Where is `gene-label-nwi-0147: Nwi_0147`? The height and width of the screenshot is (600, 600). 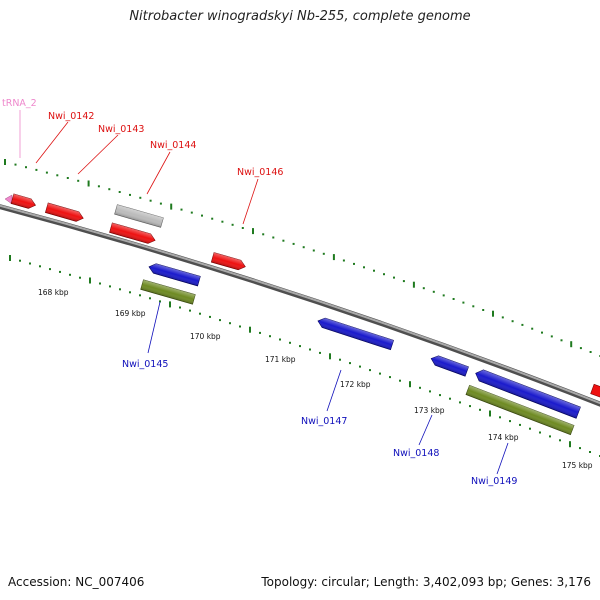
gene-label-nwi-0147: Nwi_0147 is located at coordinates (324, 421).